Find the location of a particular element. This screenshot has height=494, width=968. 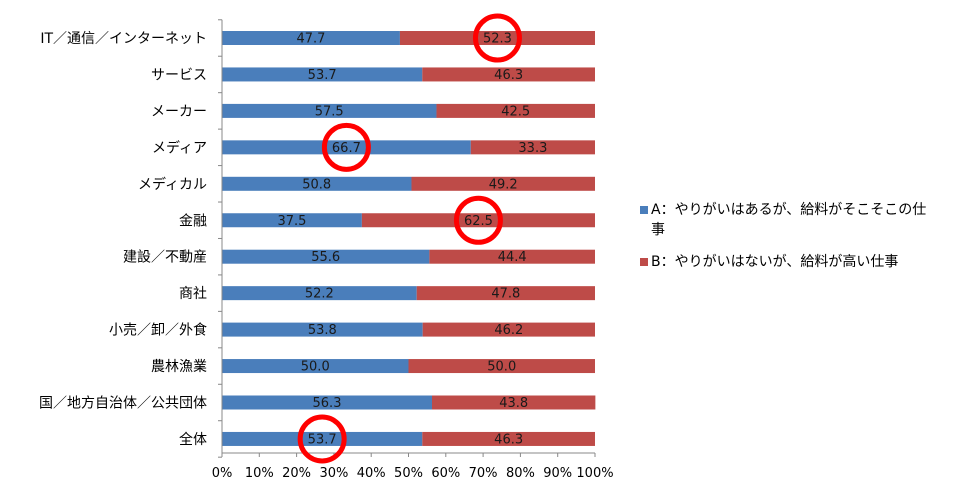

x-tick-label: 0% is located at coordinates (222, 473).